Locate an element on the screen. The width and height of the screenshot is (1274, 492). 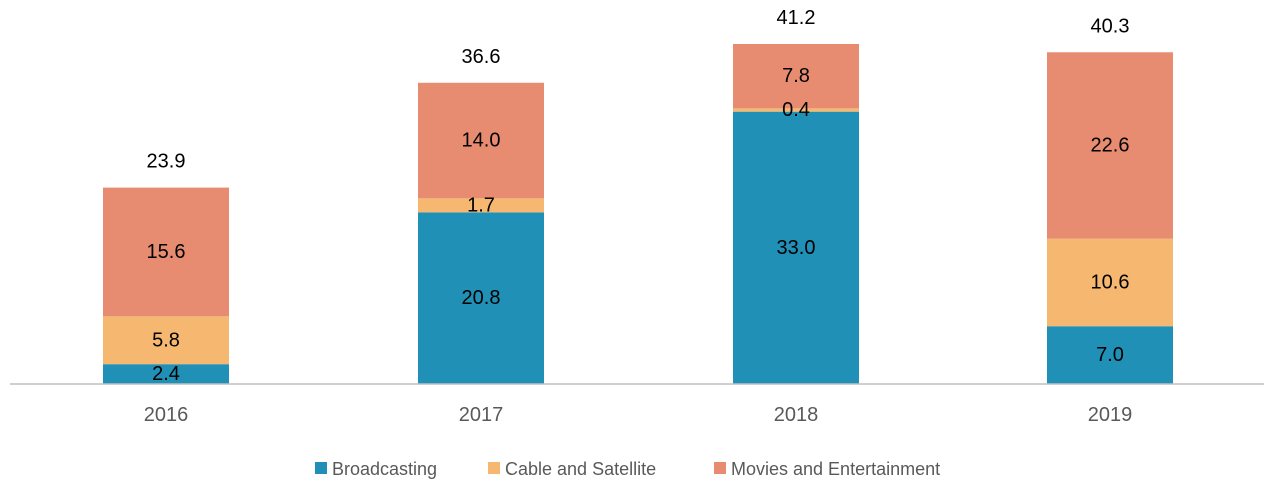
bar-segment-broadcasting-2016 is located at coordinates (166, 374).